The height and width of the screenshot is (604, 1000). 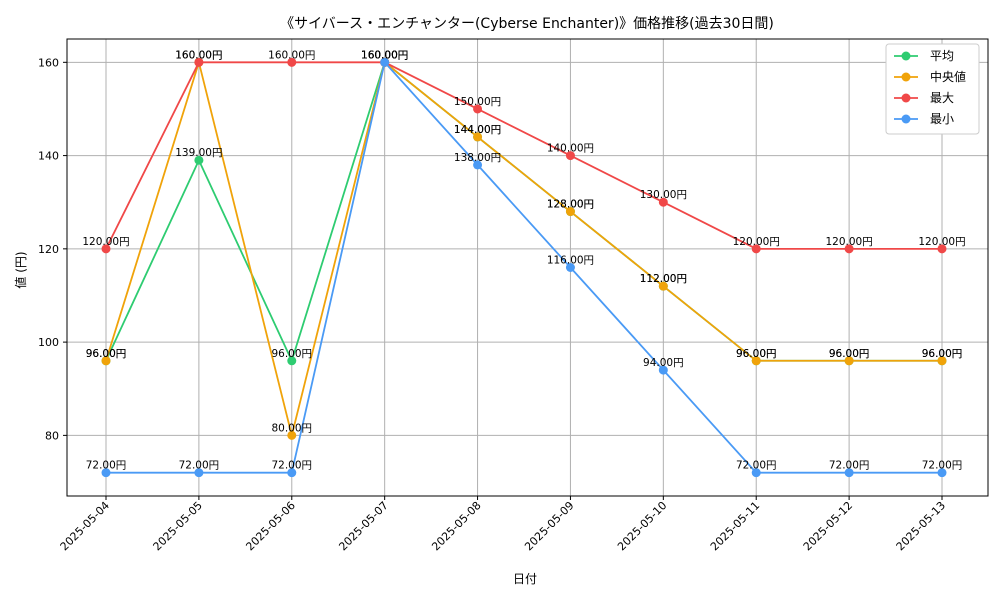 I want to click on legend-entry-label: 最小, so click(x=942, y=119).